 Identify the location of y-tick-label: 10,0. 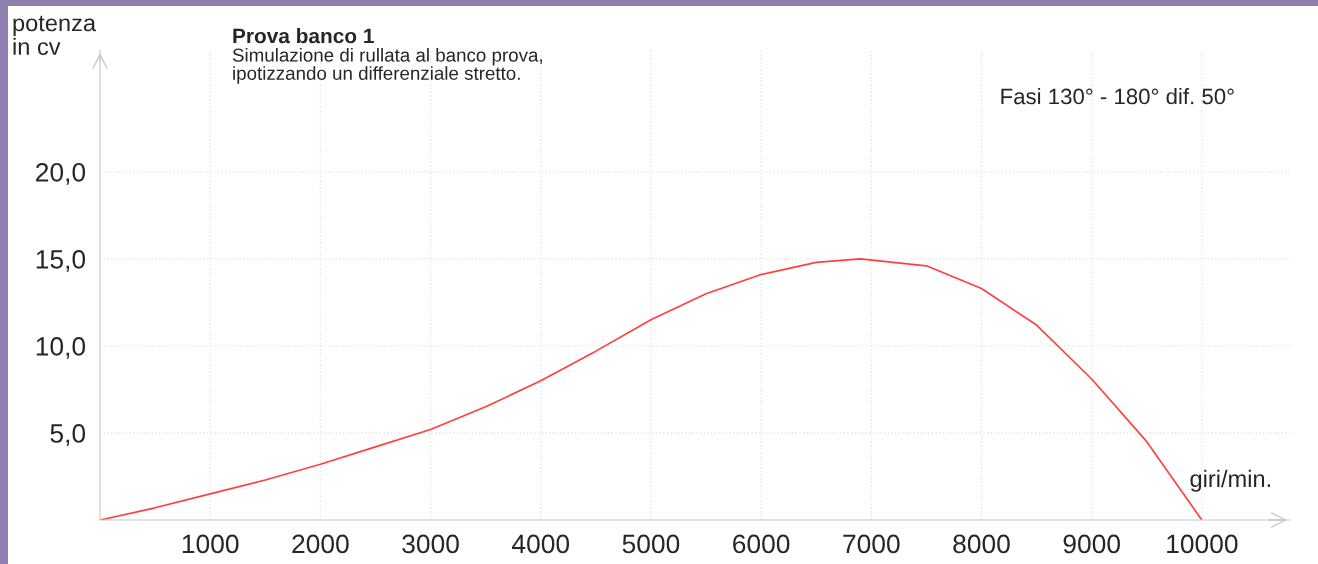
(61, 348).